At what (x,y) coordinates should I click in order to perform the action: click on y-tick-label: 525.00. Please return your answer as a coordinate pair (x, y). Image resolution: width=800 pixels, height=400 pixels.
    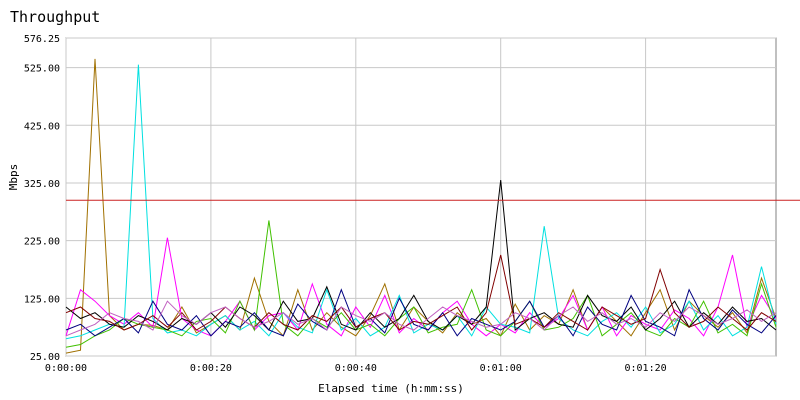
    Looking at the image, I should click on (42, 69).